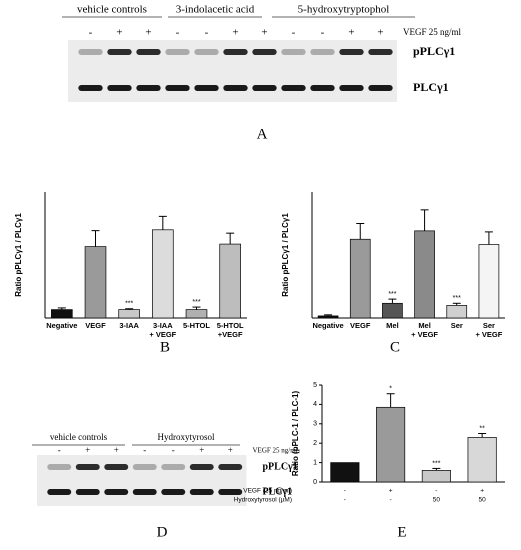  I want to click on panel-label: C, so click(395, 347).